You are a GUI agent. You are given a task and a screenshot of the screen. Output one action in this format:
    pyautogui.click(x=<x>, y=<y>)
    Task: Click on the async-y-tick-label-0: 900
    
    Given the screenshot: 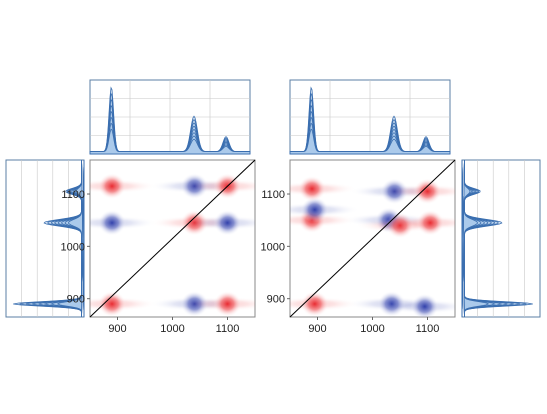 What is the action you would take?
    pyautogui.click(x=276, y=300)
    